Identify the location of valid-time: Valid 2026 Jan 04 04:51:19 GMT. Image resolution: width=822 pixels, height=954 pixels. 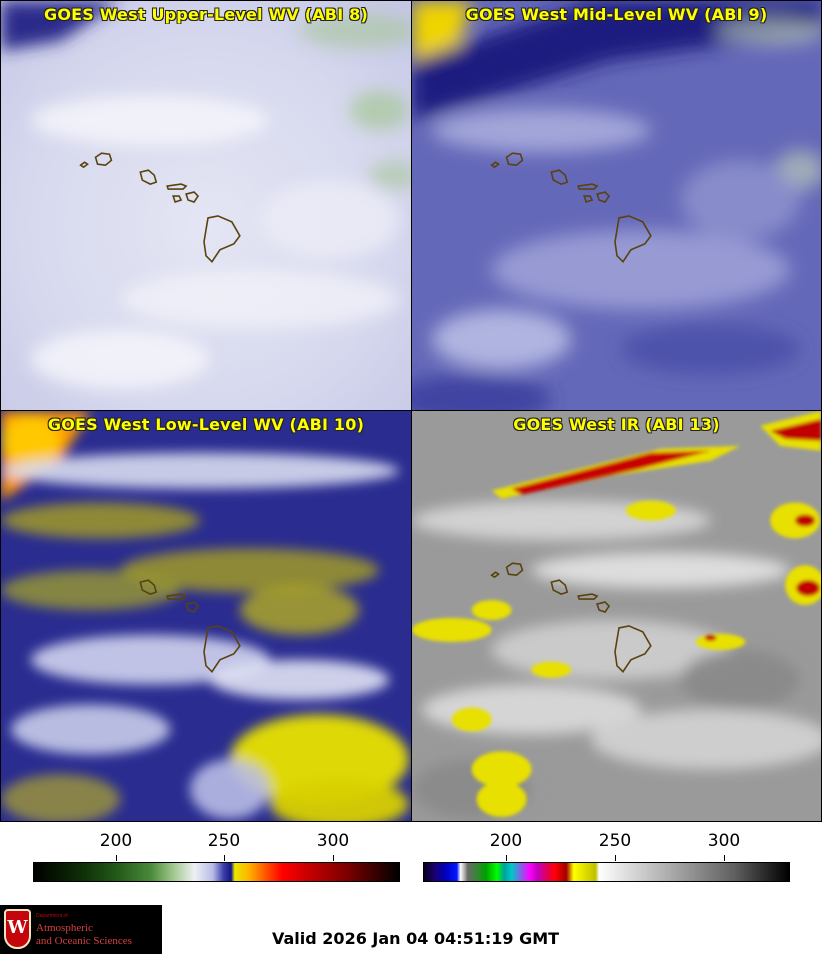
(416, 938).